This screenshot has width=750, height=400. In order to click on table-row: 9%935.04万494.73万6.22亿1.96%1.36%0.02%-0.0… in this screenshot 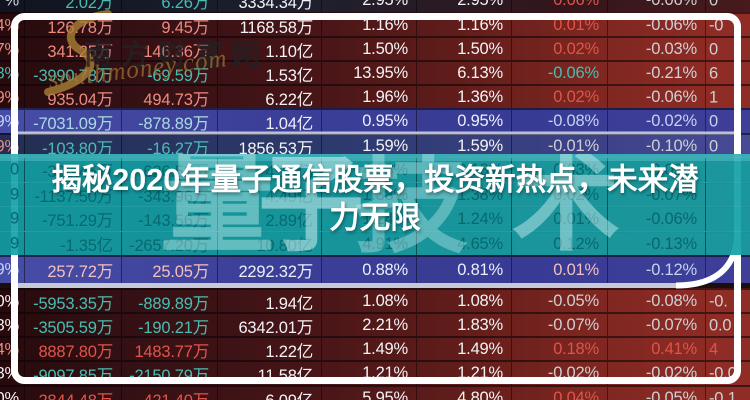, I will do `click(375, 96)`.